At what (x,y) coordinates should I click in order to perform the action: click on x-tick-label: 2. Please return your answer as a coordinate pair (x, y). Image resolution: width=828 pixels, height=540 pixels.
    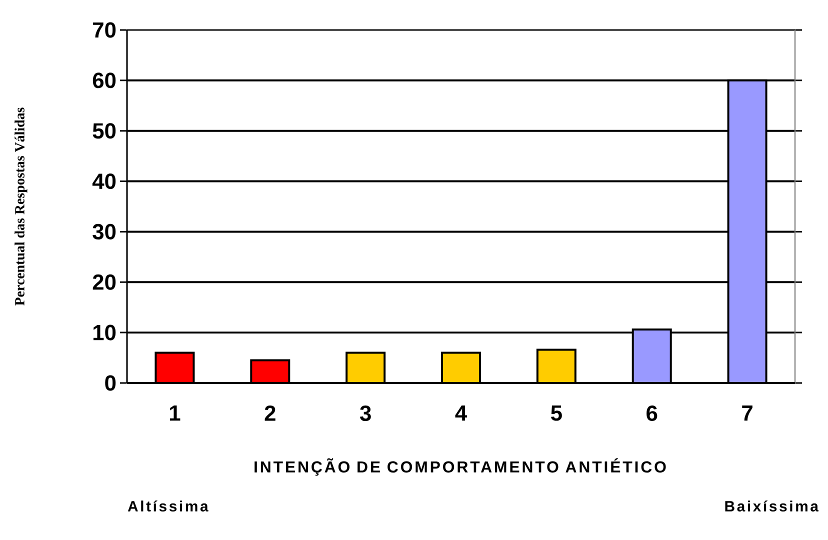
    Looking at the image, I should click on (270, 413).